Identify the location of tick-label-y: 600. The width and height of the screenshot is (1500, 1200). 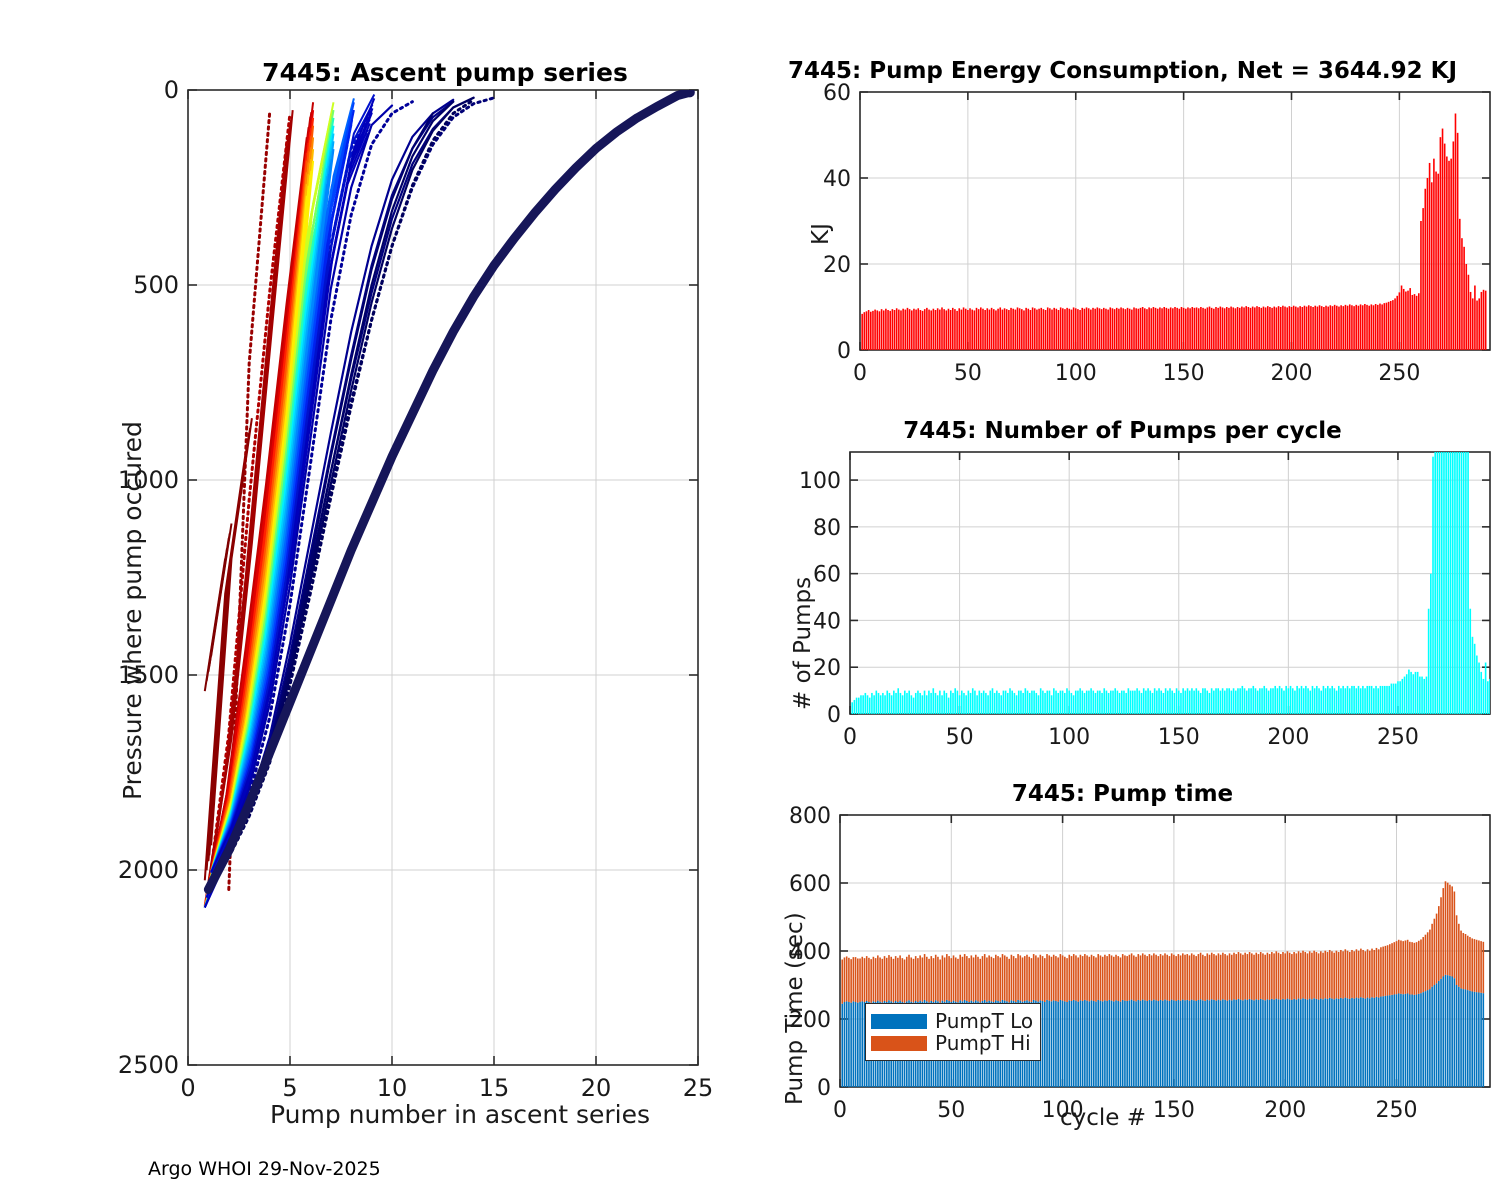
(810, 884).